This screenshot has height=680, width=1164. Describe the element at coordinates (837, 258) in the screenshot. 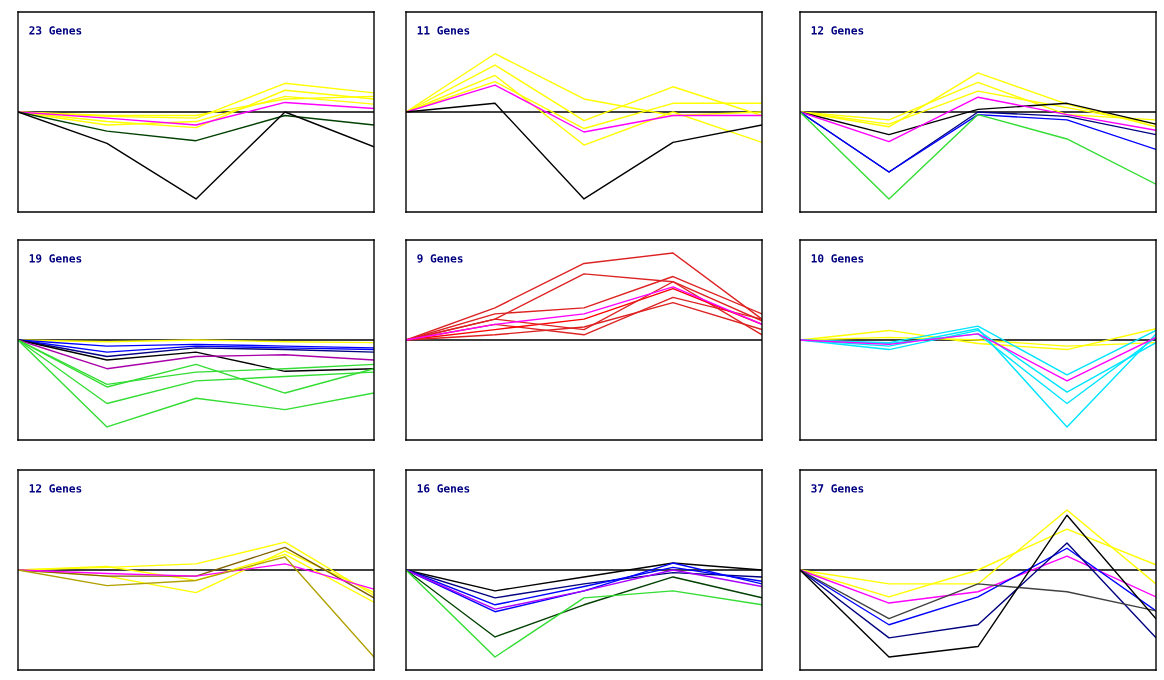

I see `chart-title: 10 Genes` at that location.